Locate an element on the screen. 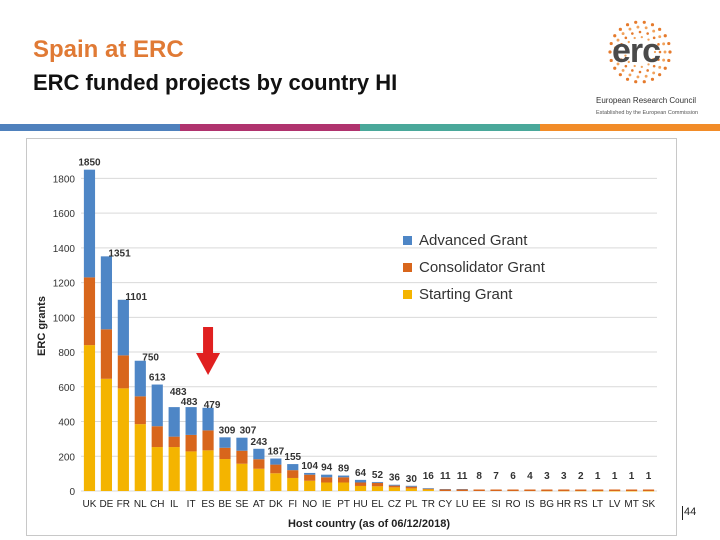 The height and width of the screenshot is (540, 720). x-tick-label: LT is located at coordinates (597, 504).